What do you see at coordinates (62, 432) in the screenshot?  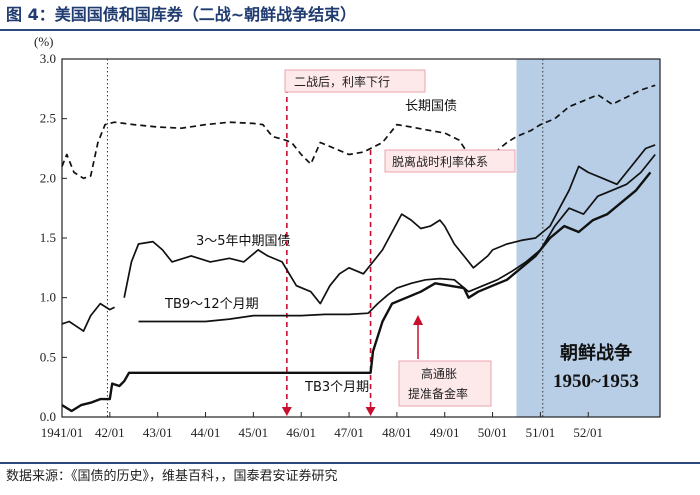 I see `x-tick-label: 1941/01` at bounding box center [62, 432].